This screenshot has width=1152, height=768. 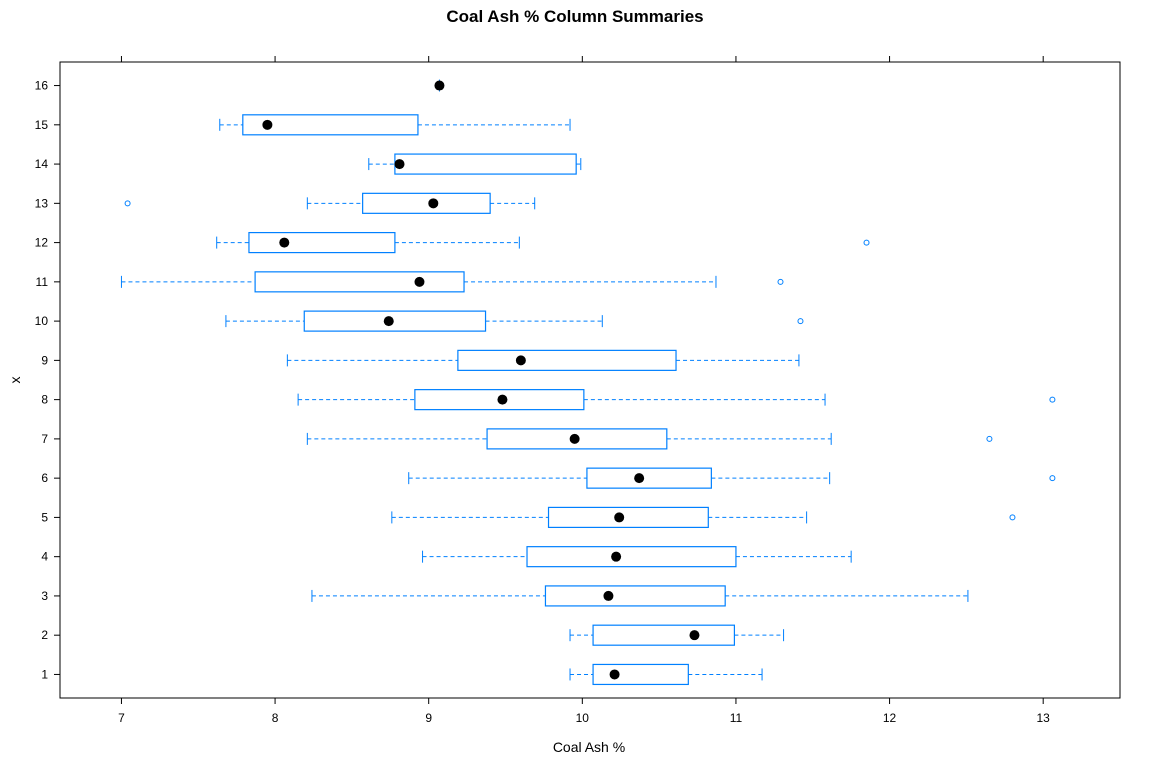 What do you see at coordinates (890, 718) in the screenshot?
I see `x-tick-label: 12` at bounding box center [890, 718].